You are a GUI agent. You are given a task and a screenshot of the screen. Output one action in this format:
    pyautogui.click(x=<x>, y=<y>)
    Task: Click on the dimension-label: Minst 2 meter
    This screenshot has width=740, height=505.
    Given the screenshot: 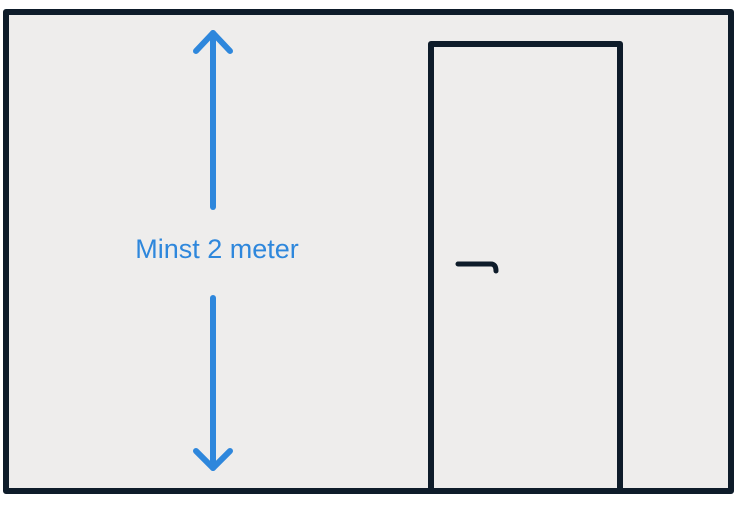 What is the action you would take?
    pyautogui.click(x=217, y=249)
    